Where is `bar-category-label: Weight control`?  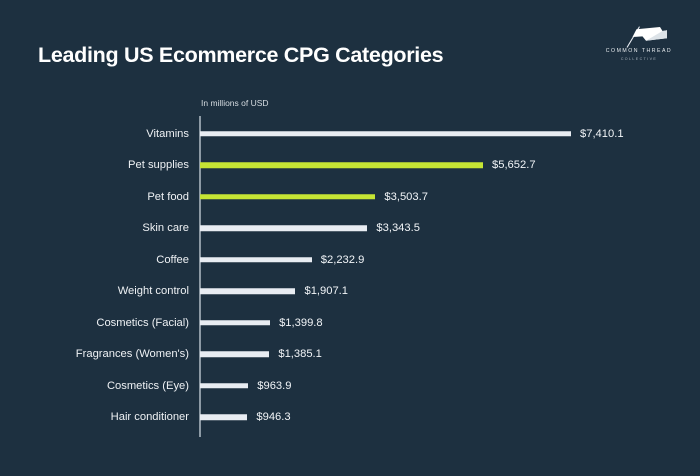 bar-category-label: Weight control is located at coordinates (153, 291).